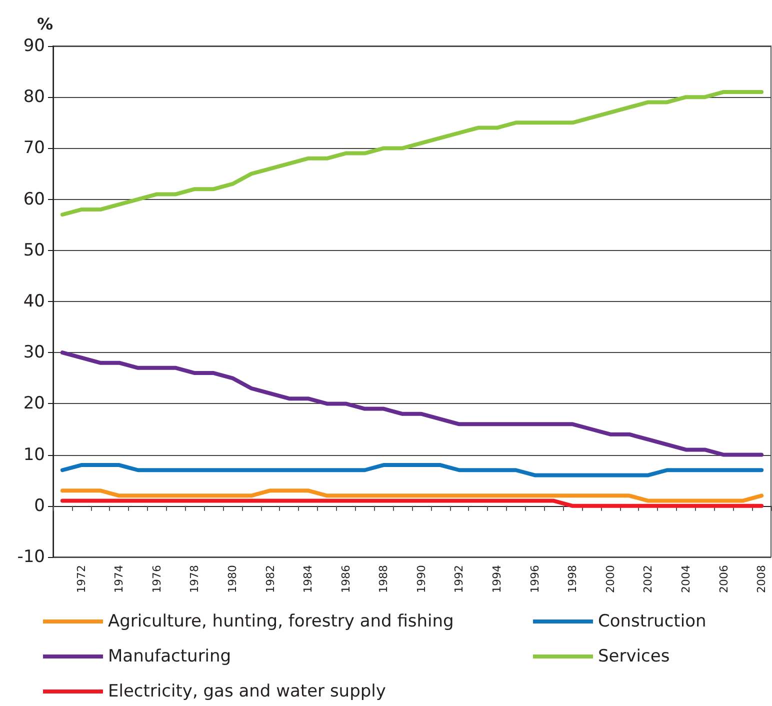 The image size is (772, 706). What do you see at coordinates (634, 656) in the screenshot?
I see `legend-label: Services` at bounding box center [634, 656].